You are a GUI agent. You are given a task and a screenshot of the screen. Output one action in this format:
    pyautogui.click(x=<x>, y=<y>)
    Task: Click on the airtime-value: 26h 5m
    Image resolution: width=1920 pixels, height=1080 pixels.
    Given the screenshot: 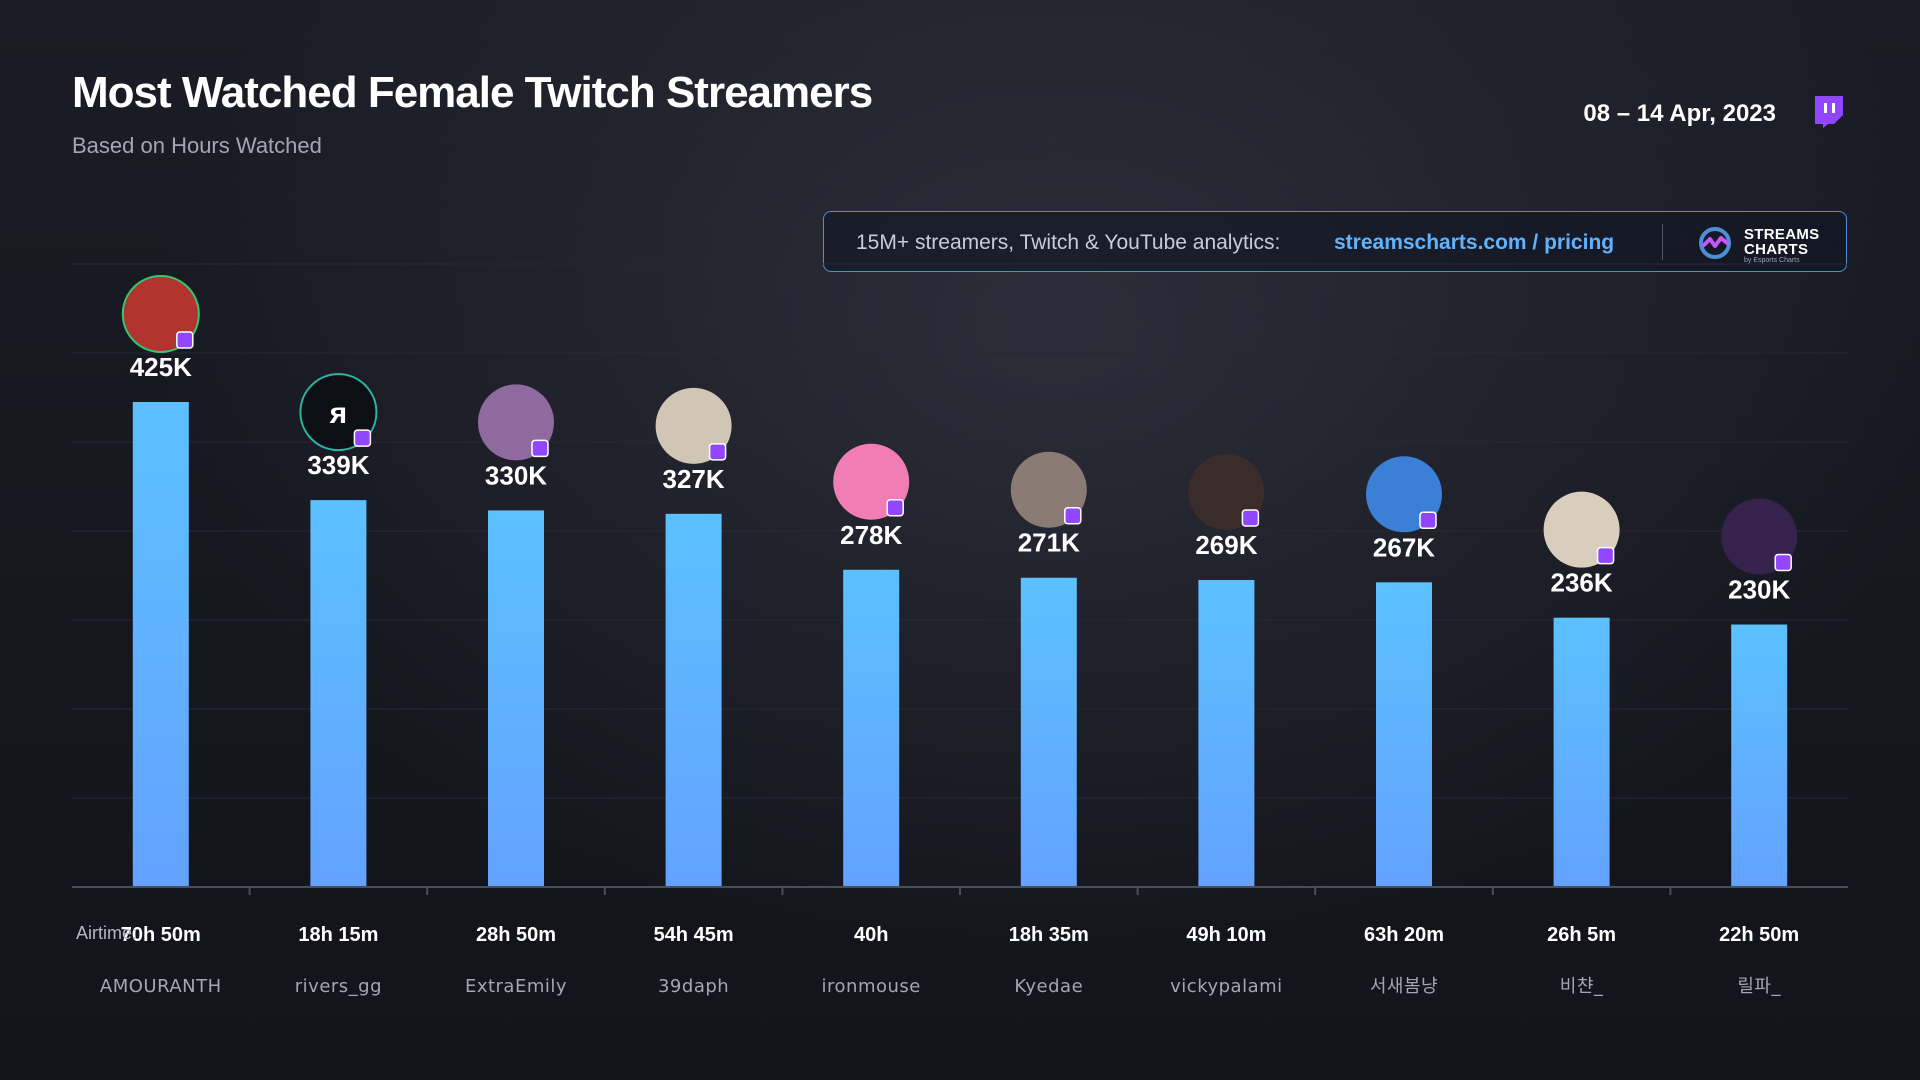 What is the action you would take?
    pyautogui.click(x=1581, y=935)
    